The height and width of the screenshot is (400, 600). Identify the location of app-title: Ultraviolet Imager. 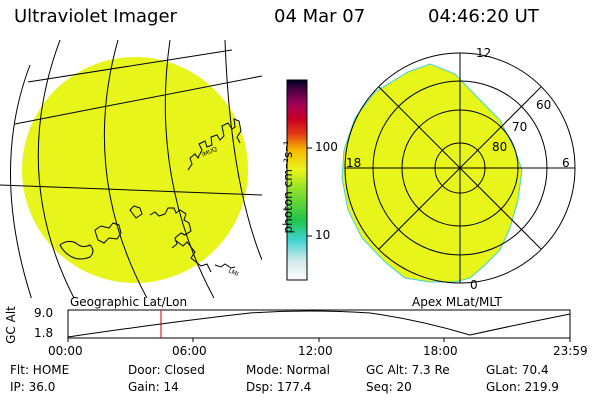
(95, 16).